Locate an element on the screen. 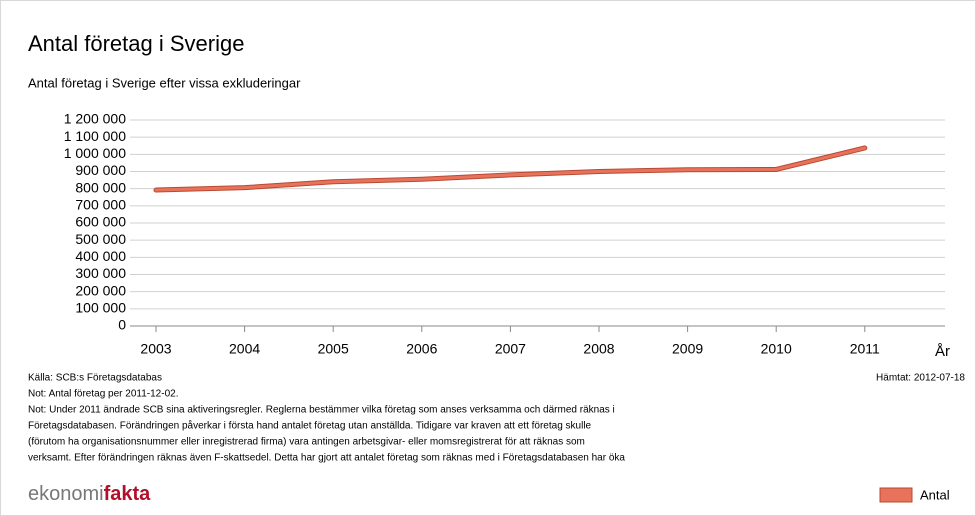  x-tick-label: 2006 is located at coordinates (421, 349).